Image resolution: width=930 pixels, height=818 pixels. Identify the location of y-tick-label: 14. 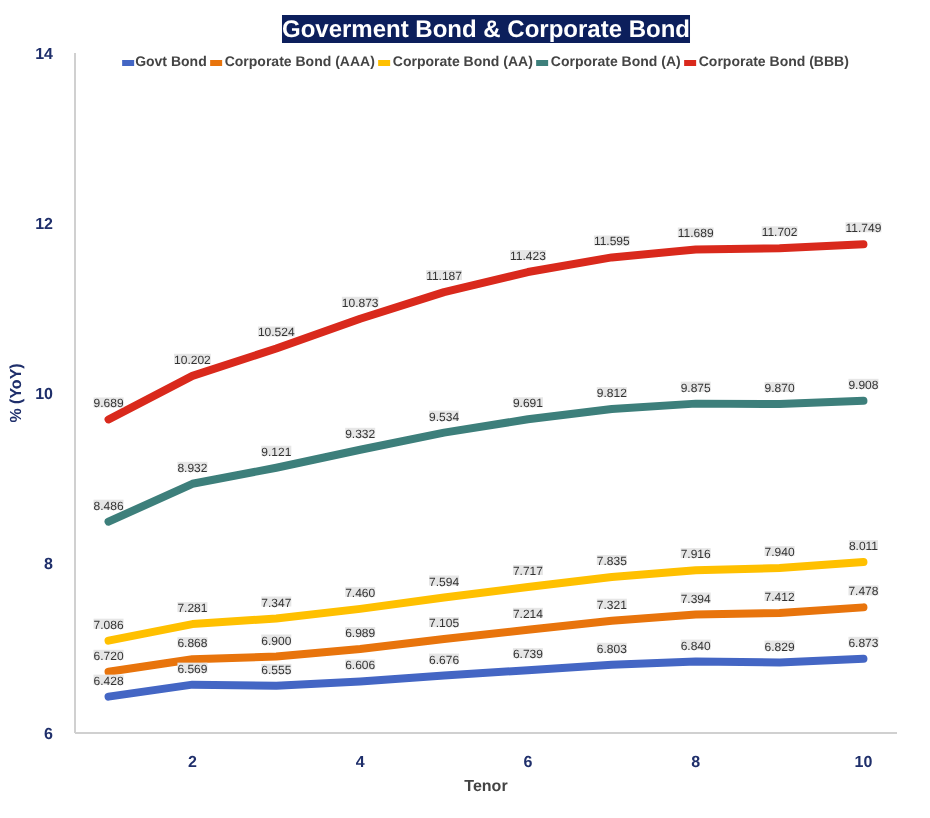
(45, 54).